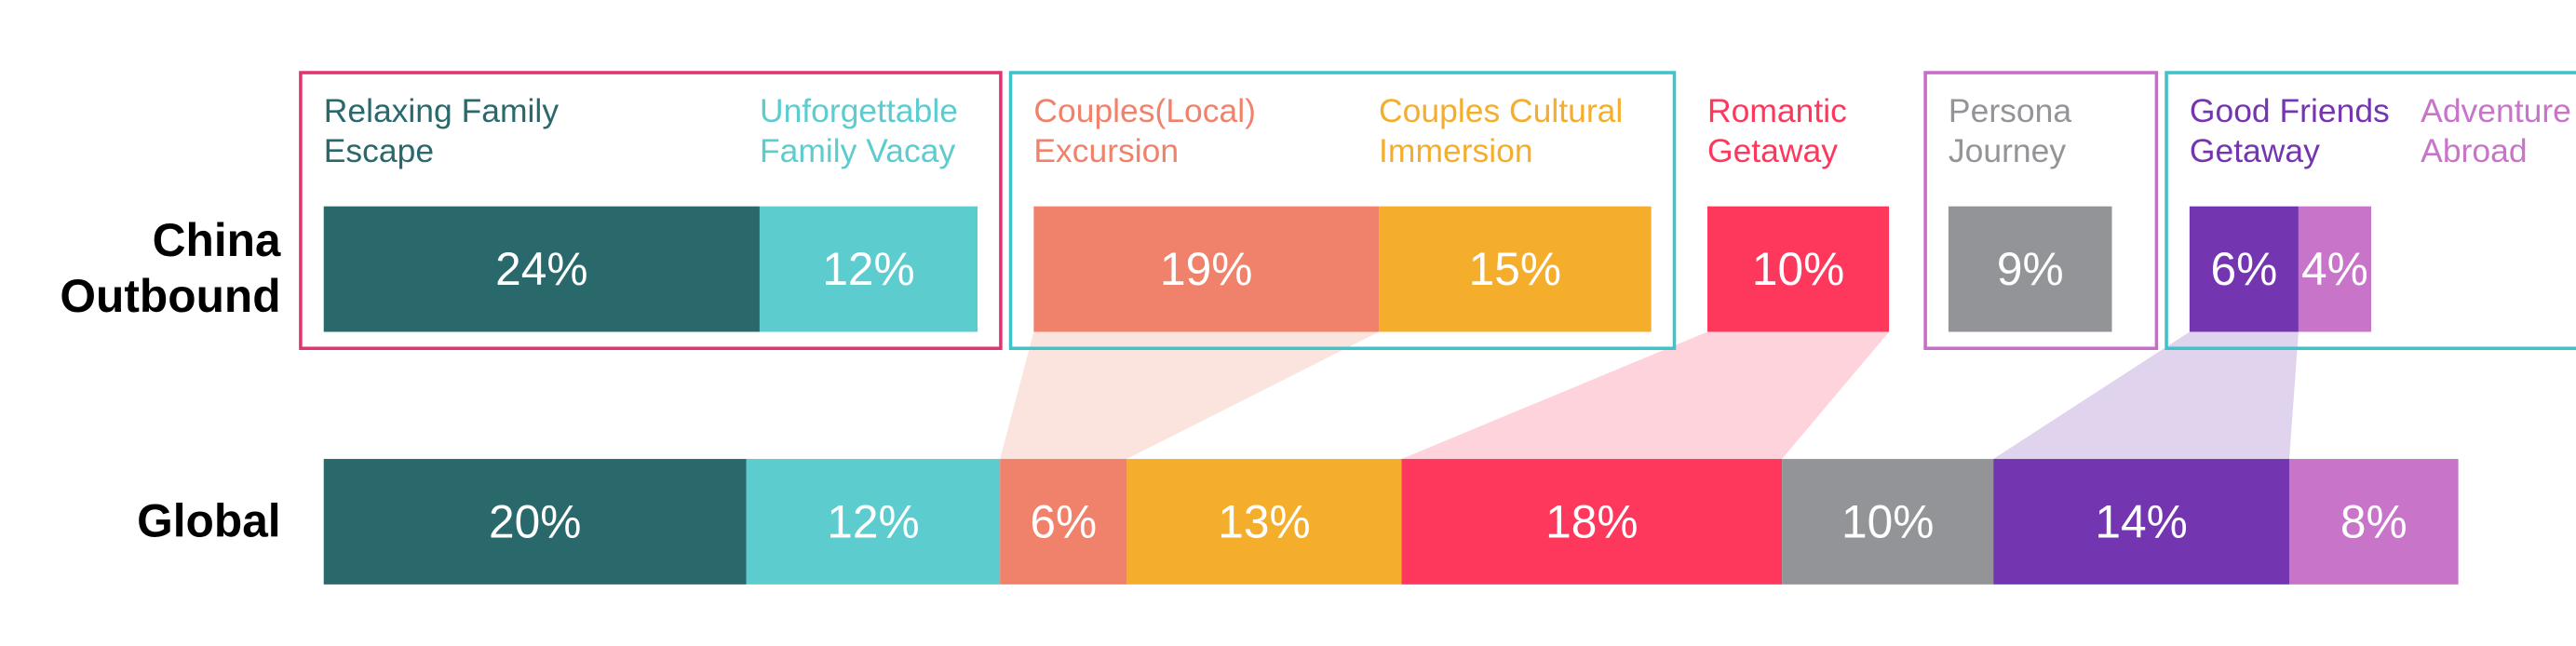 The height and width of the screenshot is (646, 2576). Describe the element at coordinates (209, 521) in the screenshot. I see `row-label: Global` at that location.